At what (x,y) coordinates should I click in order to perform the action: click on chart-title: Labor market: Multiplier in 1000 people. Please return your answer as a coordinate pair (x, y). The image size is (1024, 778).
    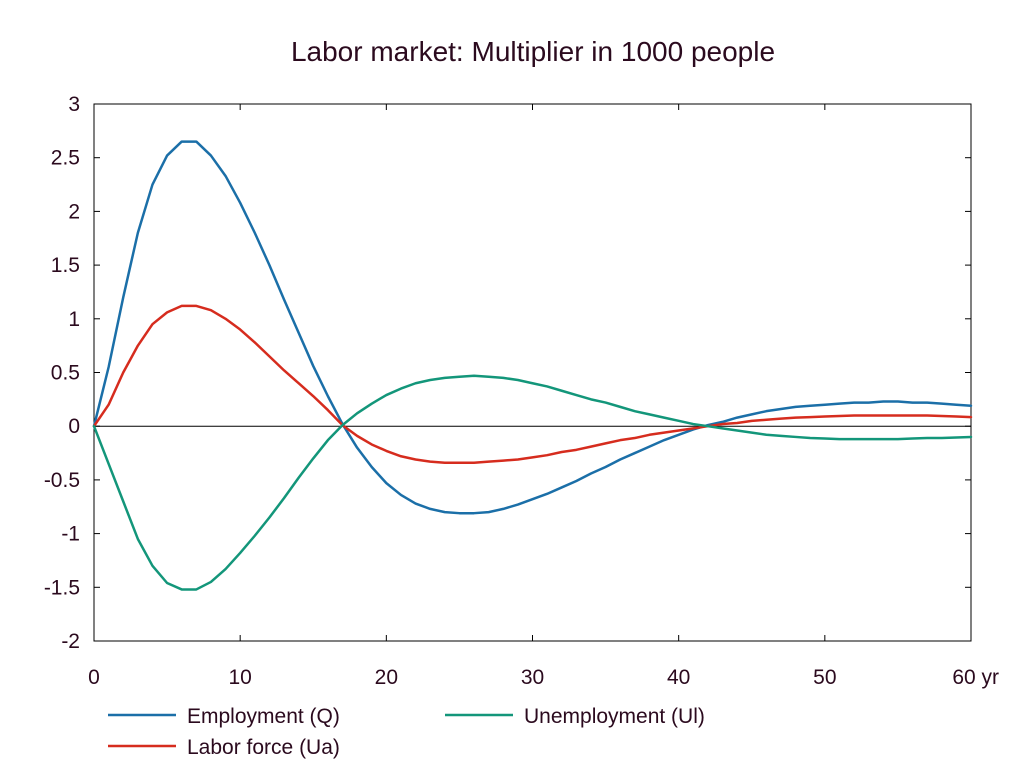
    Looking at the image, I should click on (533, 51).